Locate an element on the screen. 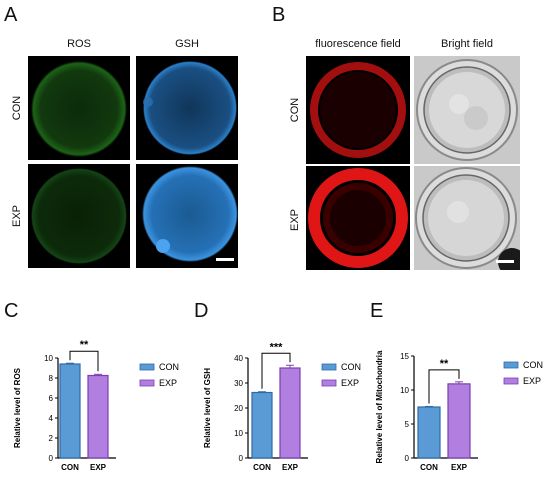  panel-b-col-fluorescence: fluorescence field is located at coordinates (358, 44).